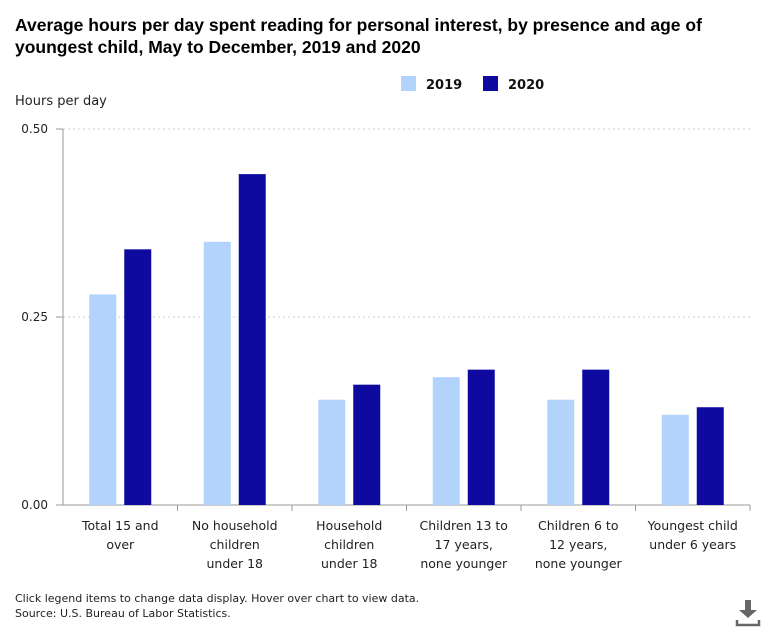  I want to click on x-tick-label: Household, so click(349, 525).